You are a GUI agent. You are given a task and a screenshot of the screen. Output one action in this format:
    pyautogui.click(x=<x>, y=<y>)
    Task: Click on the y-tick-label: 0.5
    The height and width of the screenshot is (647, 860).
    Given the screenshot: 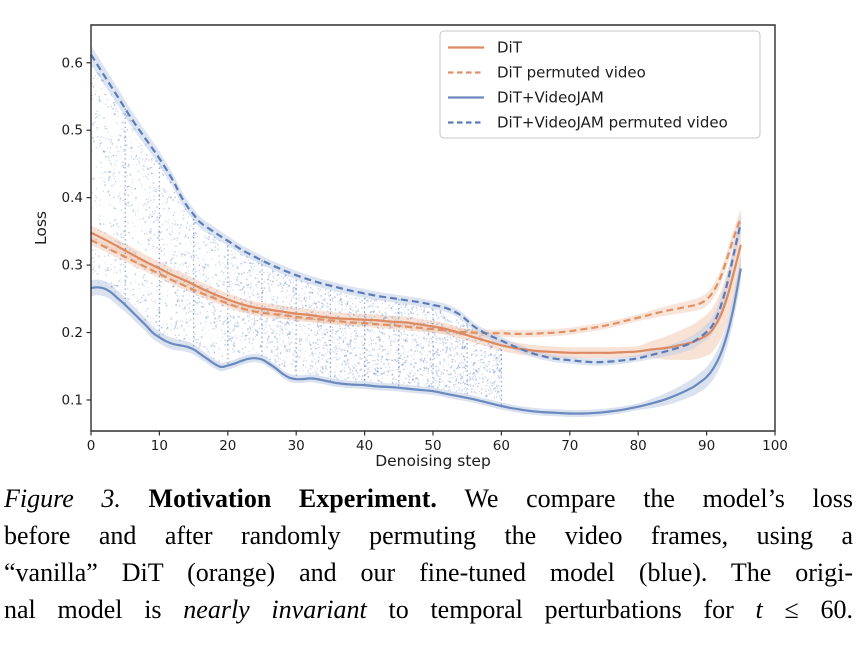 What is the action you would take?
    pyautogui.click(x=72, y=131)
    